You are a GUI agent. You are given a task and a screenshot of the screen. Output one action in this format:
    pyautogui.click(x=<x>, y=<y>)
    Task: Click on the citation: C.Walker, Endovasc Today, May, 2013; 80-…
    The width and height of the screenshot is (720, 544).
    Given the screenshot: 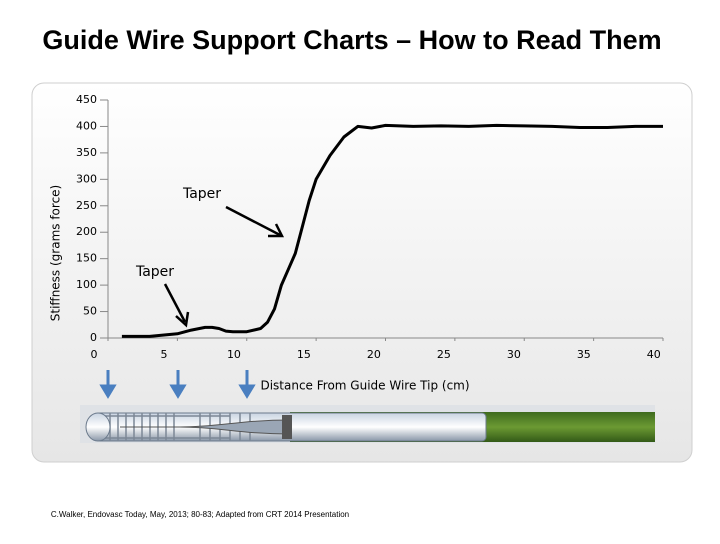 What is the action you would take?
    pyautogui.click(x=200, y=514)
    